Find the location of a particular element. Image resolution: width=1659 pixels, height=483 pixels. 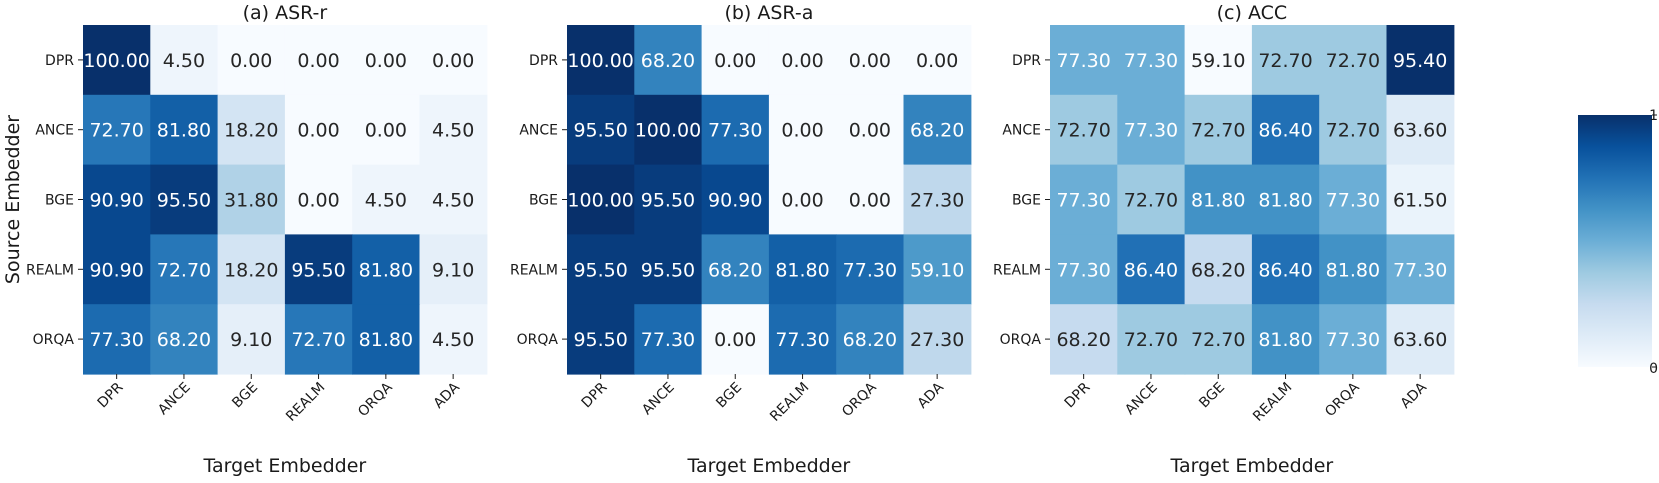

y-axis-label: Source Embedder is located at coordinates (13, 199).